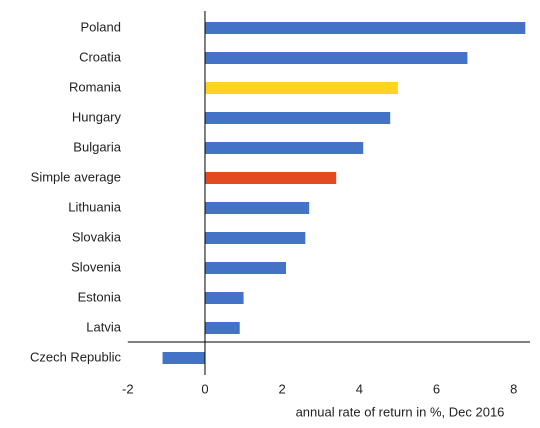 This screenshot has height=428, width=540. What do you see at coordinates (97, 116) in the screenshot?
I see `y-tick-label: Hungary` at bounding box center [97, 116].